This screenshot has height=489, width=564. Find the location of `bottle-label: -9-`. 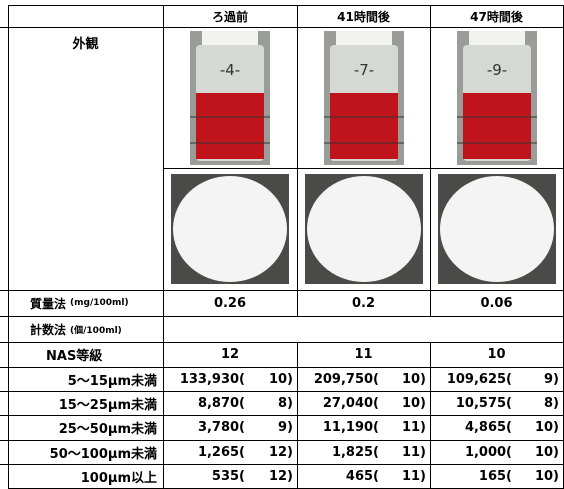

bottle-label: -9- is located at coordinates (496, 70).